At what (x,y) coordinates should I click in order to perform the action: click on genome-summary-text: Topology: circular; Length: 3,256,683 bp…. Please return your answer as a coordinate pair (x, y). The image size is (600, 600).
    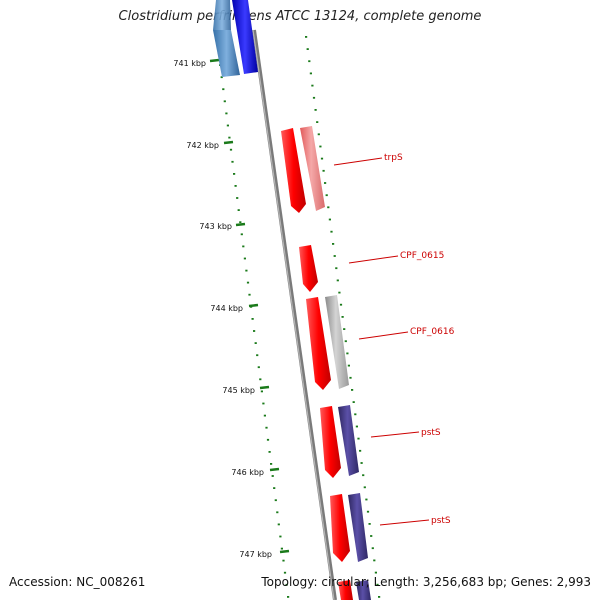
    Looking at the image, I should click on (426, 582).